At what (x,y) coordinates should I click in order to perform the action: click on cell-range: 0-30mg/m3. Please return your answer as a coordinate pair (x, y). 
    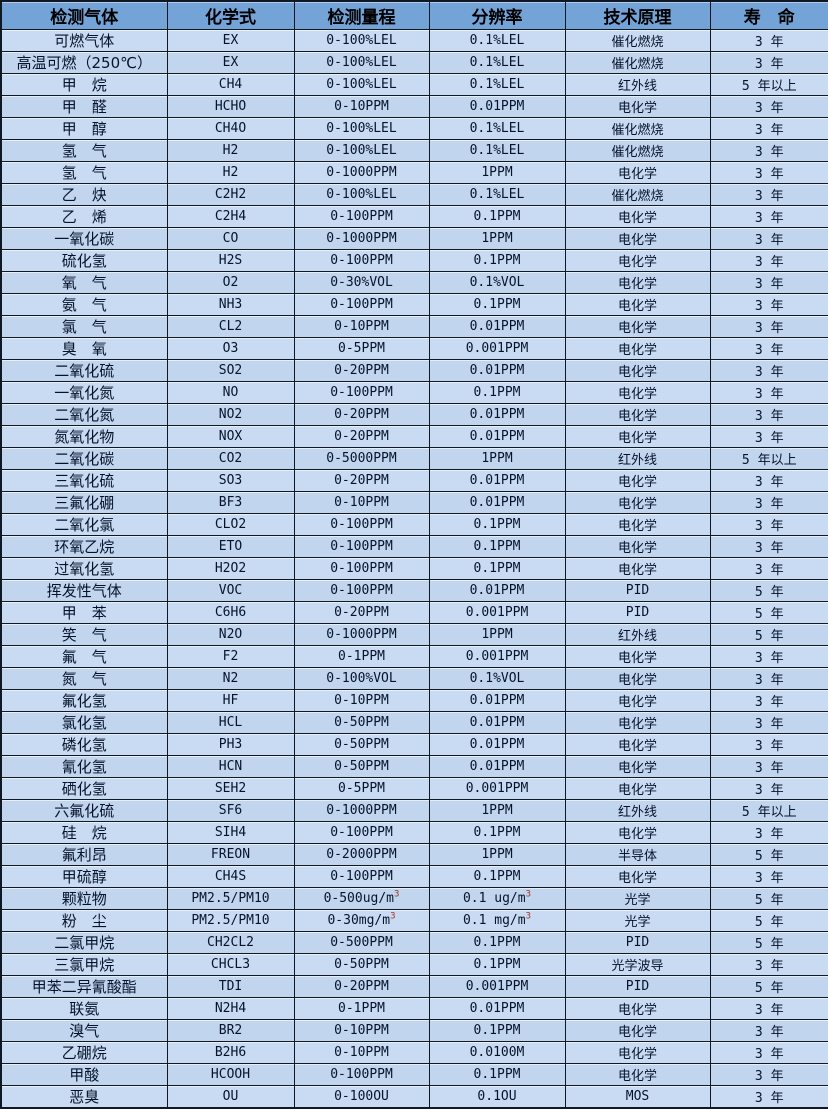
    Looking at the image, I should click on (361, 920).